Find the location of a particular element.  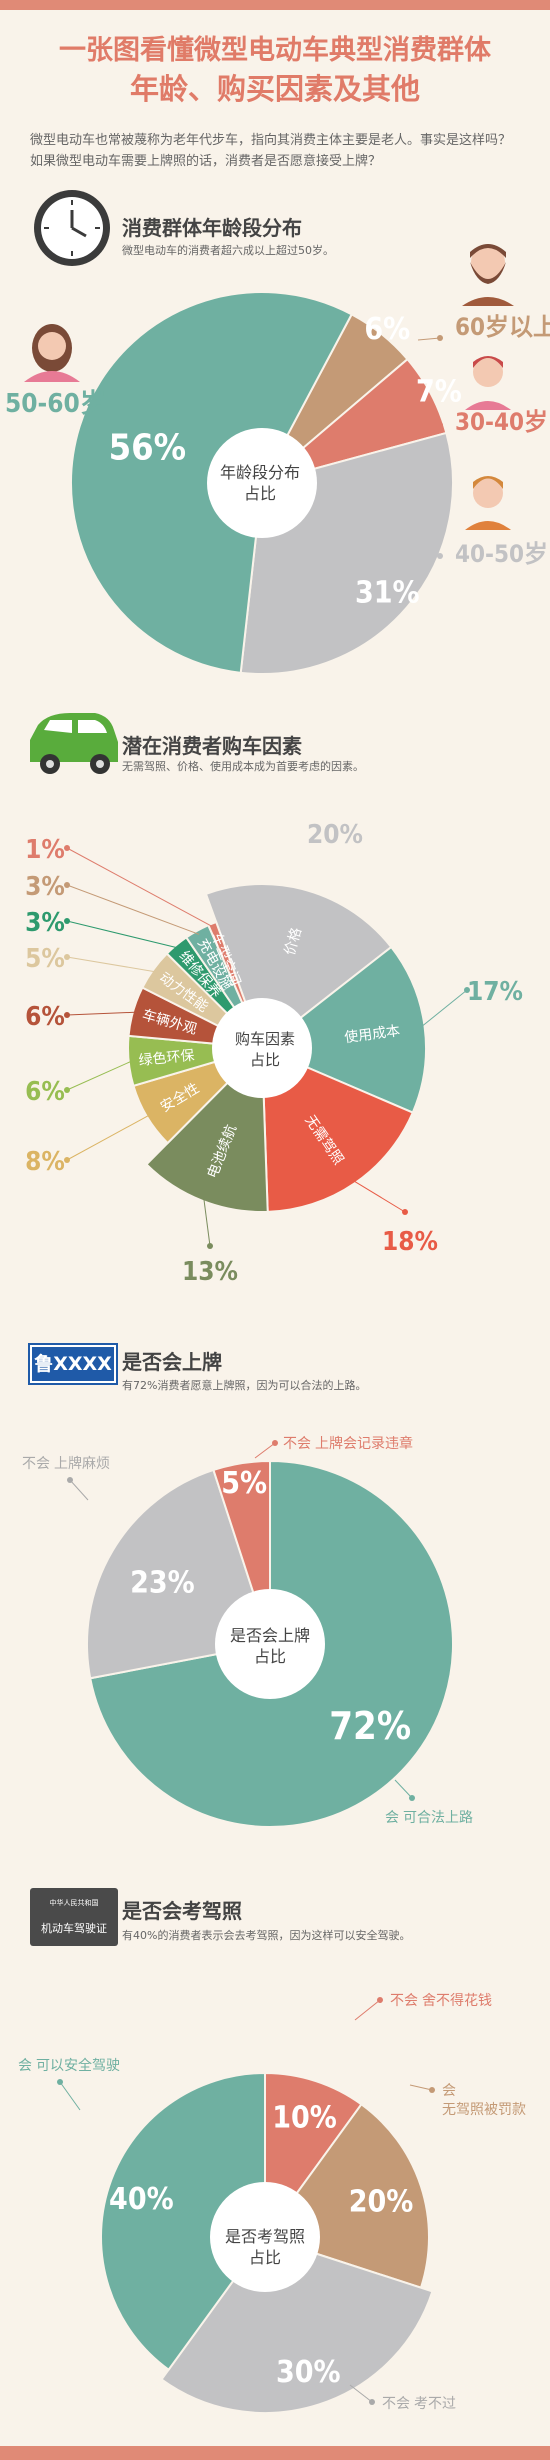

age-value-label-2: 7% is located at coordinates (439, 392).